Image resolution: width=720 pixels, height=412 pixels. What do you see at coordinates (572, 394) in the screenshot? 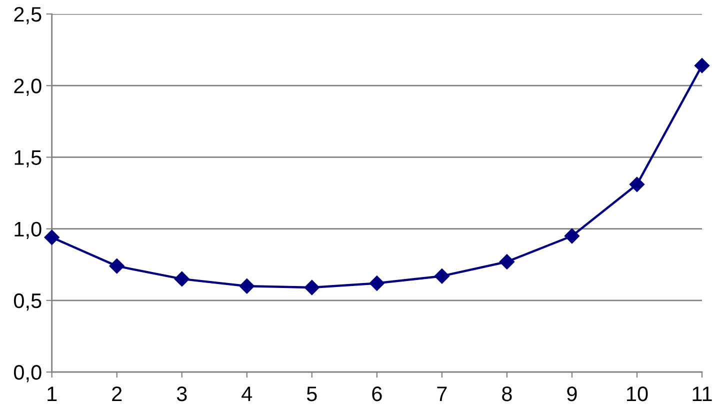
I see `x-tick-label: 9` at bounding box center [572, 394].